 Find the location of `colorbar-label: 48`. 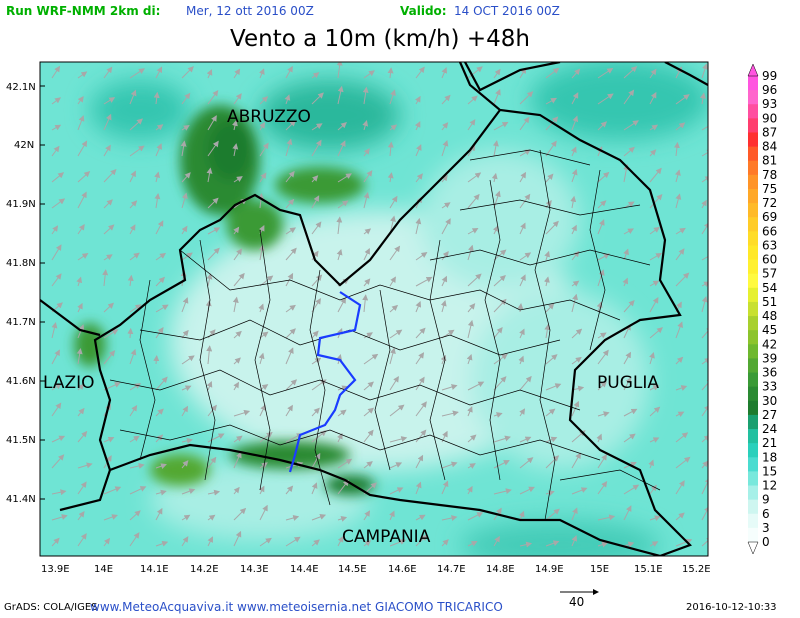

colorbar-label: 48 is located at coordinates (769, 316).